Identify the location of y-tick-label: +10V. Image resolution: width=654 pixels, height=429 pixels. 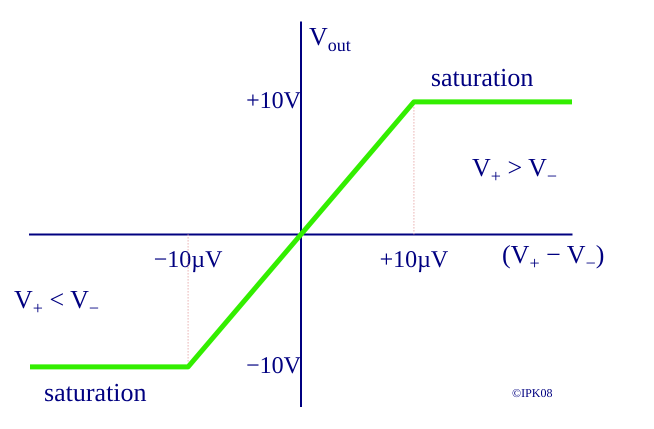
(274, 101).